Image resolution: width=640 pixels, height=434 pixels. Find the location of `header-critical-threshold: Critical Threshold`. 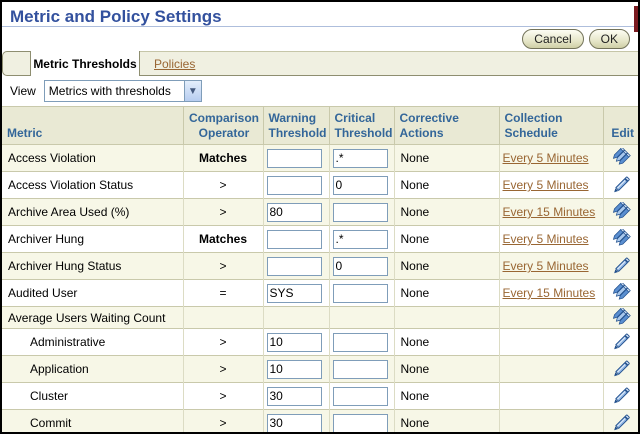

header-critical-threshold: Critical Threshold is located at coordinates (362, 125).